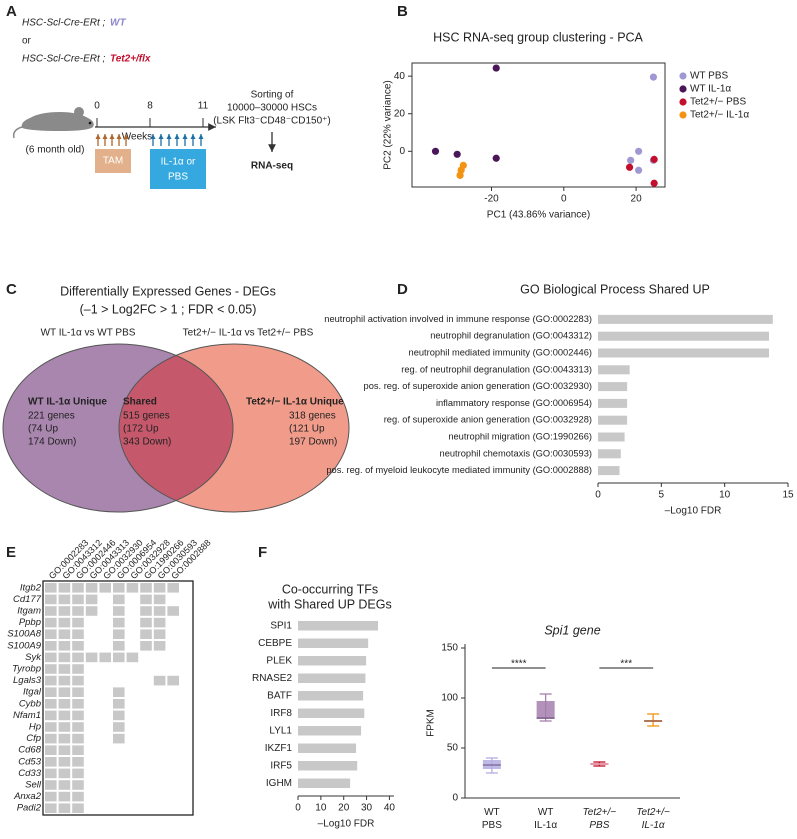  What do you see at coordinates (118, 698) in the screenshot?
I see `heatmap-frame` at bounding box center [118, 698].